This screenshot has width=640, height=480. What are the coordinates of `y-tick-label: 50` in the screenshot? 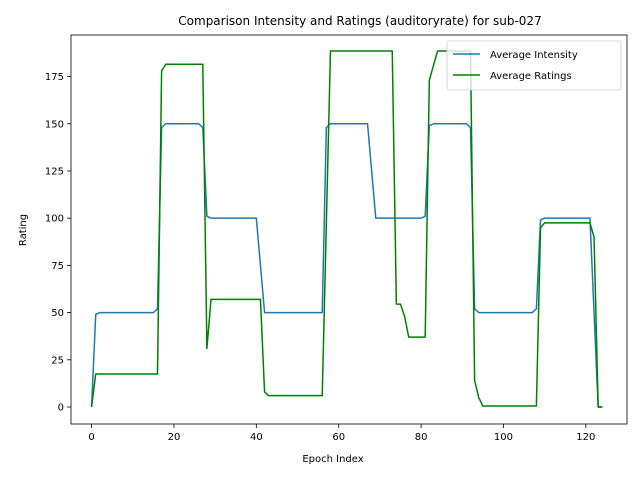 It's located at (57, 313).